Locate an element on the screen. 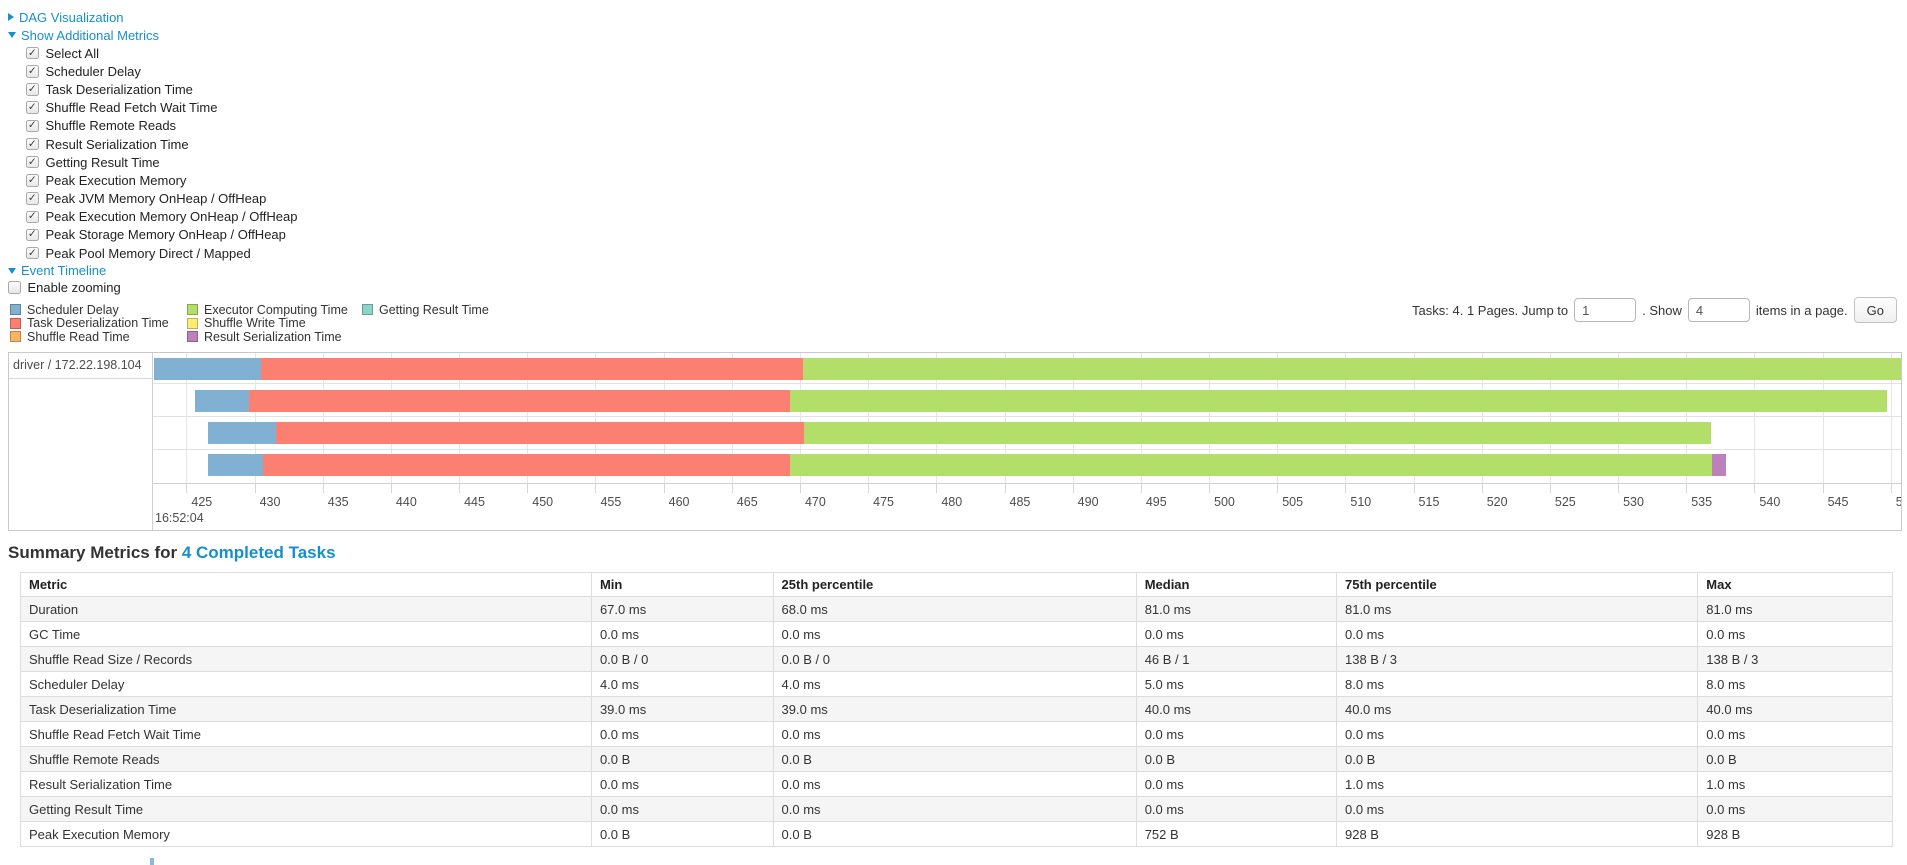 Image resolution: width=1907 pixels, height=865 pixels. metric-row: ✓ Scheduler Delay is located at coordinates (966, 71).